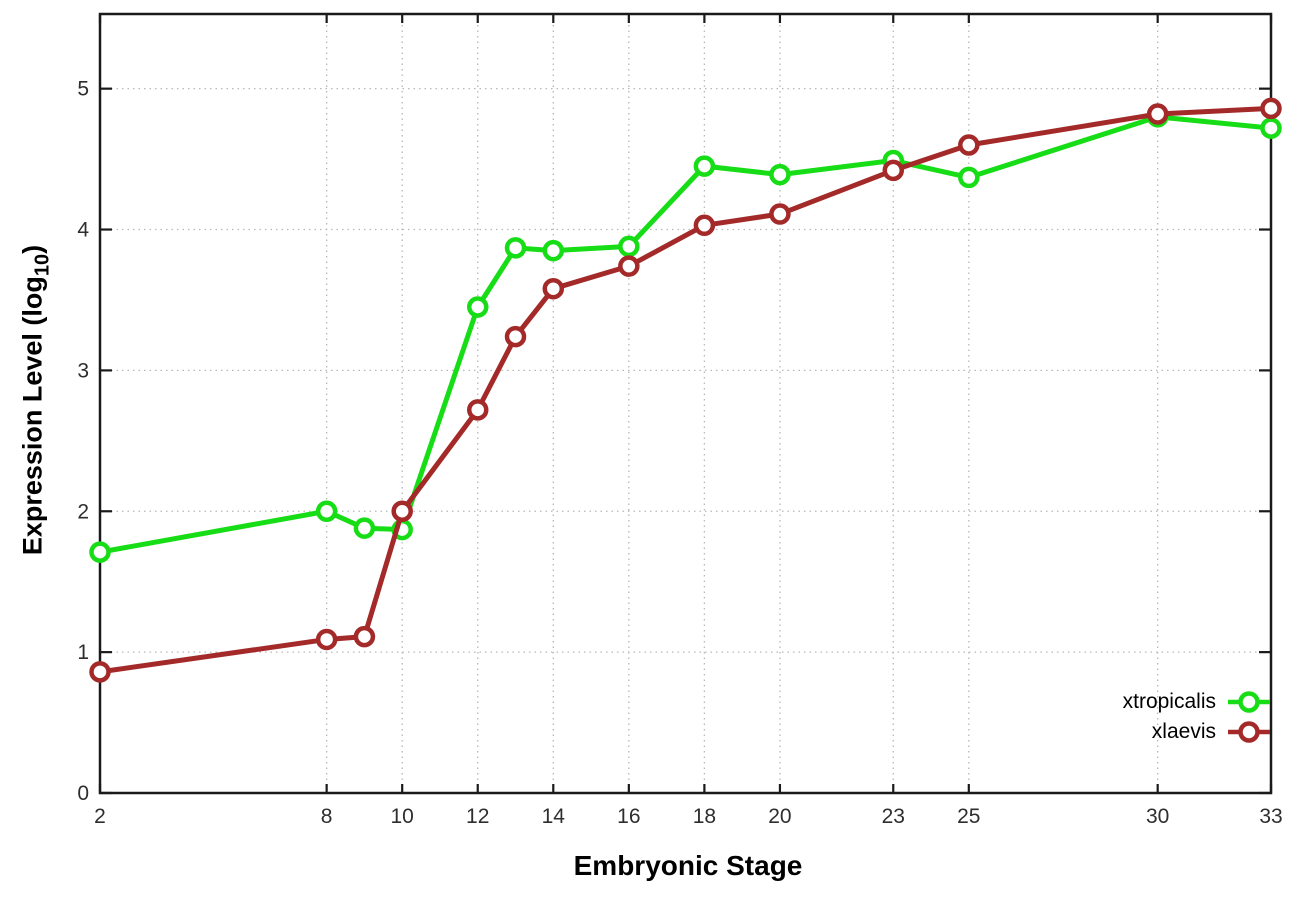 The image size is (1296, 907). Describe the element at coordinates (83, 793) in the screenshot. I see `y-tick-label: 0` at that location.